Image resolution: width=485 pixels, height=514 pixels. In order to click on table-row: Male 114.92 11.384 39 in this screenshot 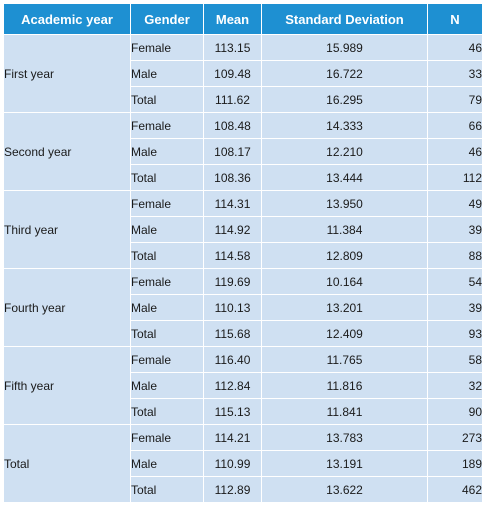, I will do `click(243, 229)`.